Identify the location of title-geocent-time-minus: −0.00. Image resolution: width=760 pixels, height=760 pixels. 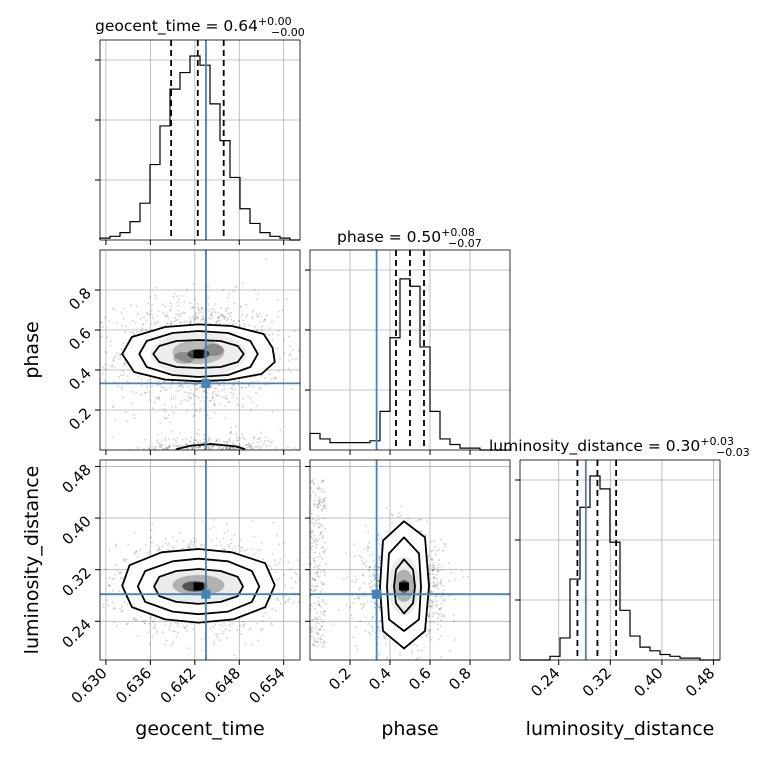
(288, 32).